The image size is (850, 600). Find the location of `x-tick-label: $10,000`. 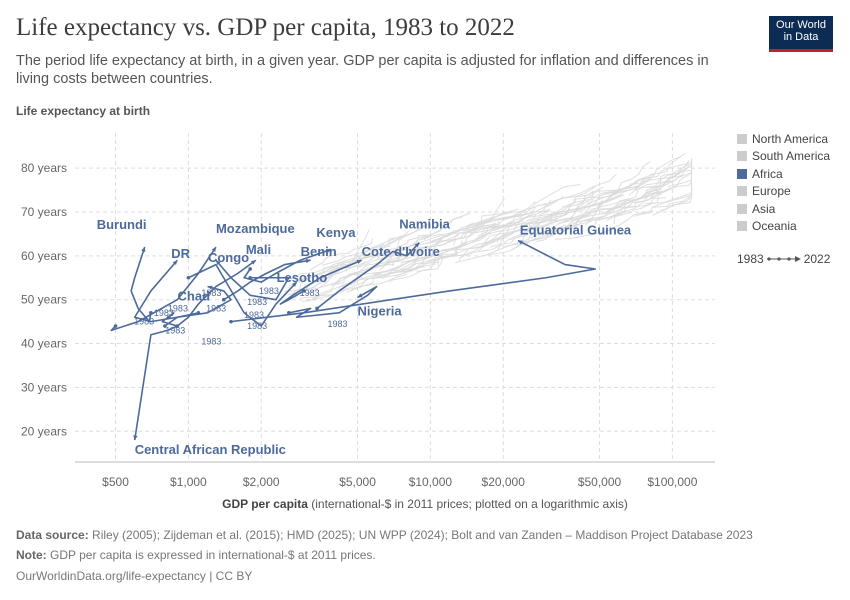

x-tick-label: $10,000 is located at coordinates (431, 482).